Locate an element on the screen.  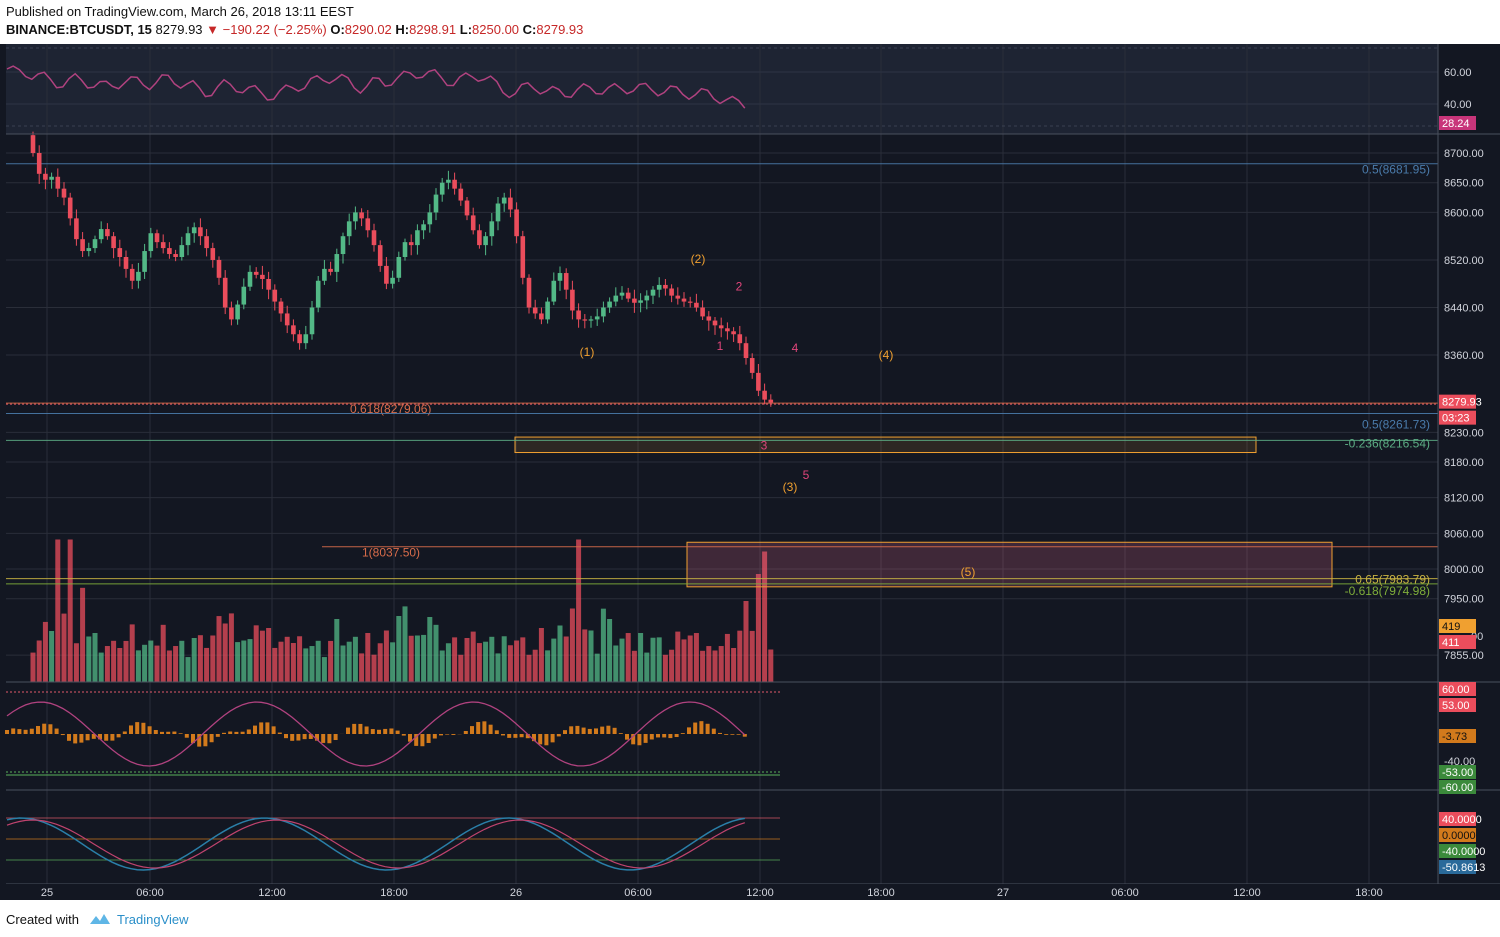
symbol-label: BINANCE:BTCUSDT, 15 is located at coordinates (79, 29).